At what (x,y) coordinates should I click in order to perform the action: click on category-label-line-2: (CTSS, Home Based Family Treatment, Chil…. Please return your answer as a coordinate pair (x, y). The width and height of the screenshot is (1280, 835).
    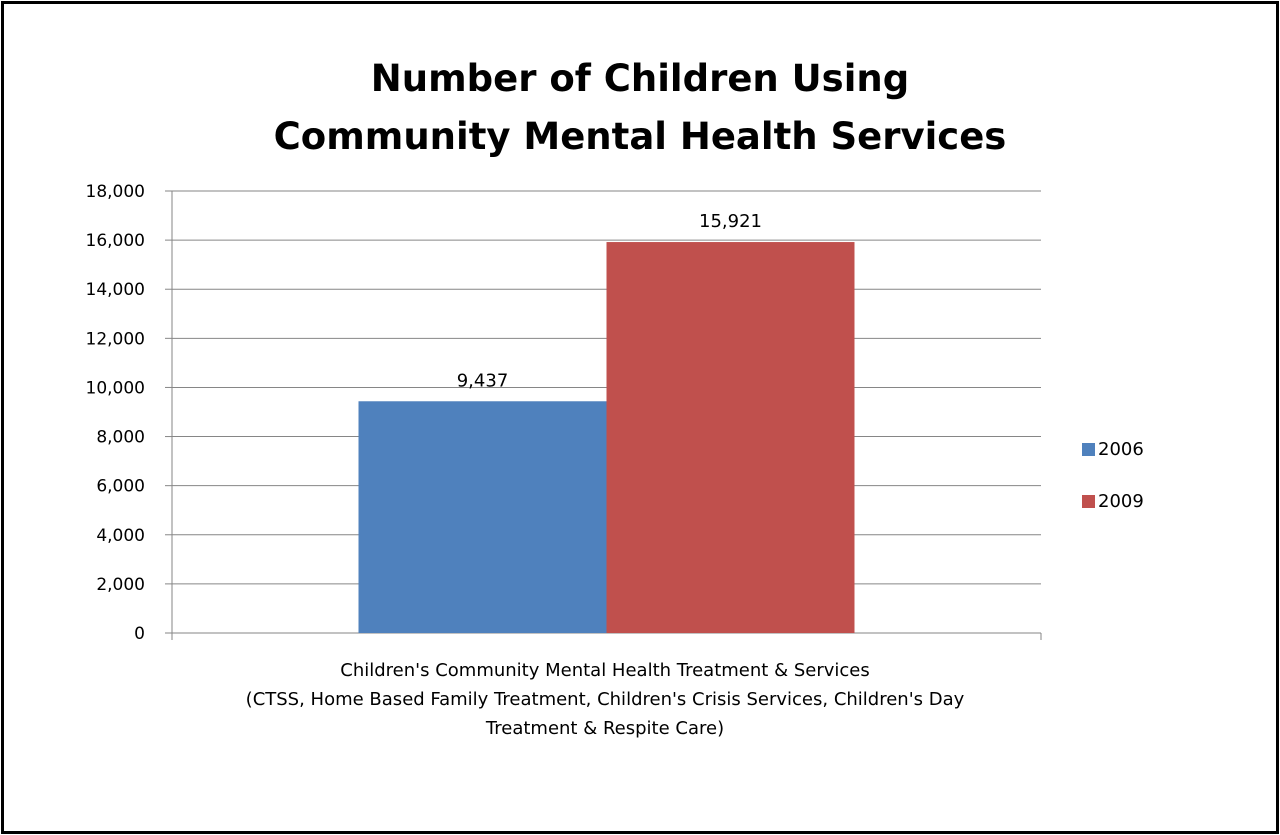
    Looking at the image, I should click on (605, 699).